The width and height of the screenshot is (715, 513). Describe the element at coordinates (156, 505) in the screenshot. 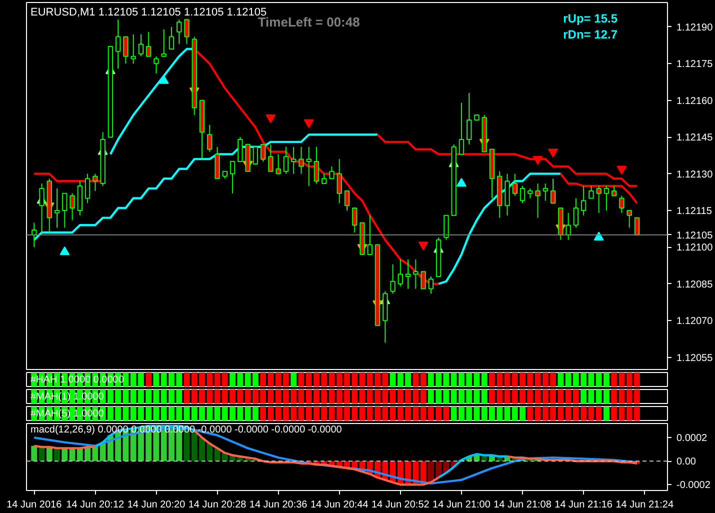

I see `x-tick-label: 14 Jun 20:20` at that location.